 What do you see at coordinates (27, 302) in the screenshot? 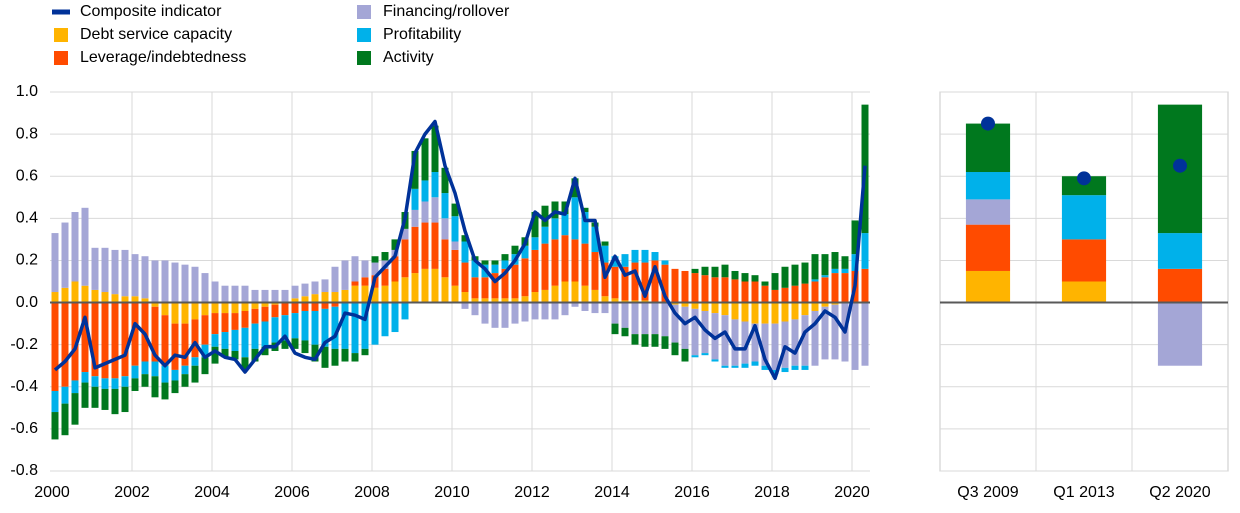
I see `y-tick-label: 0.0` at bounding box center [27, 302].